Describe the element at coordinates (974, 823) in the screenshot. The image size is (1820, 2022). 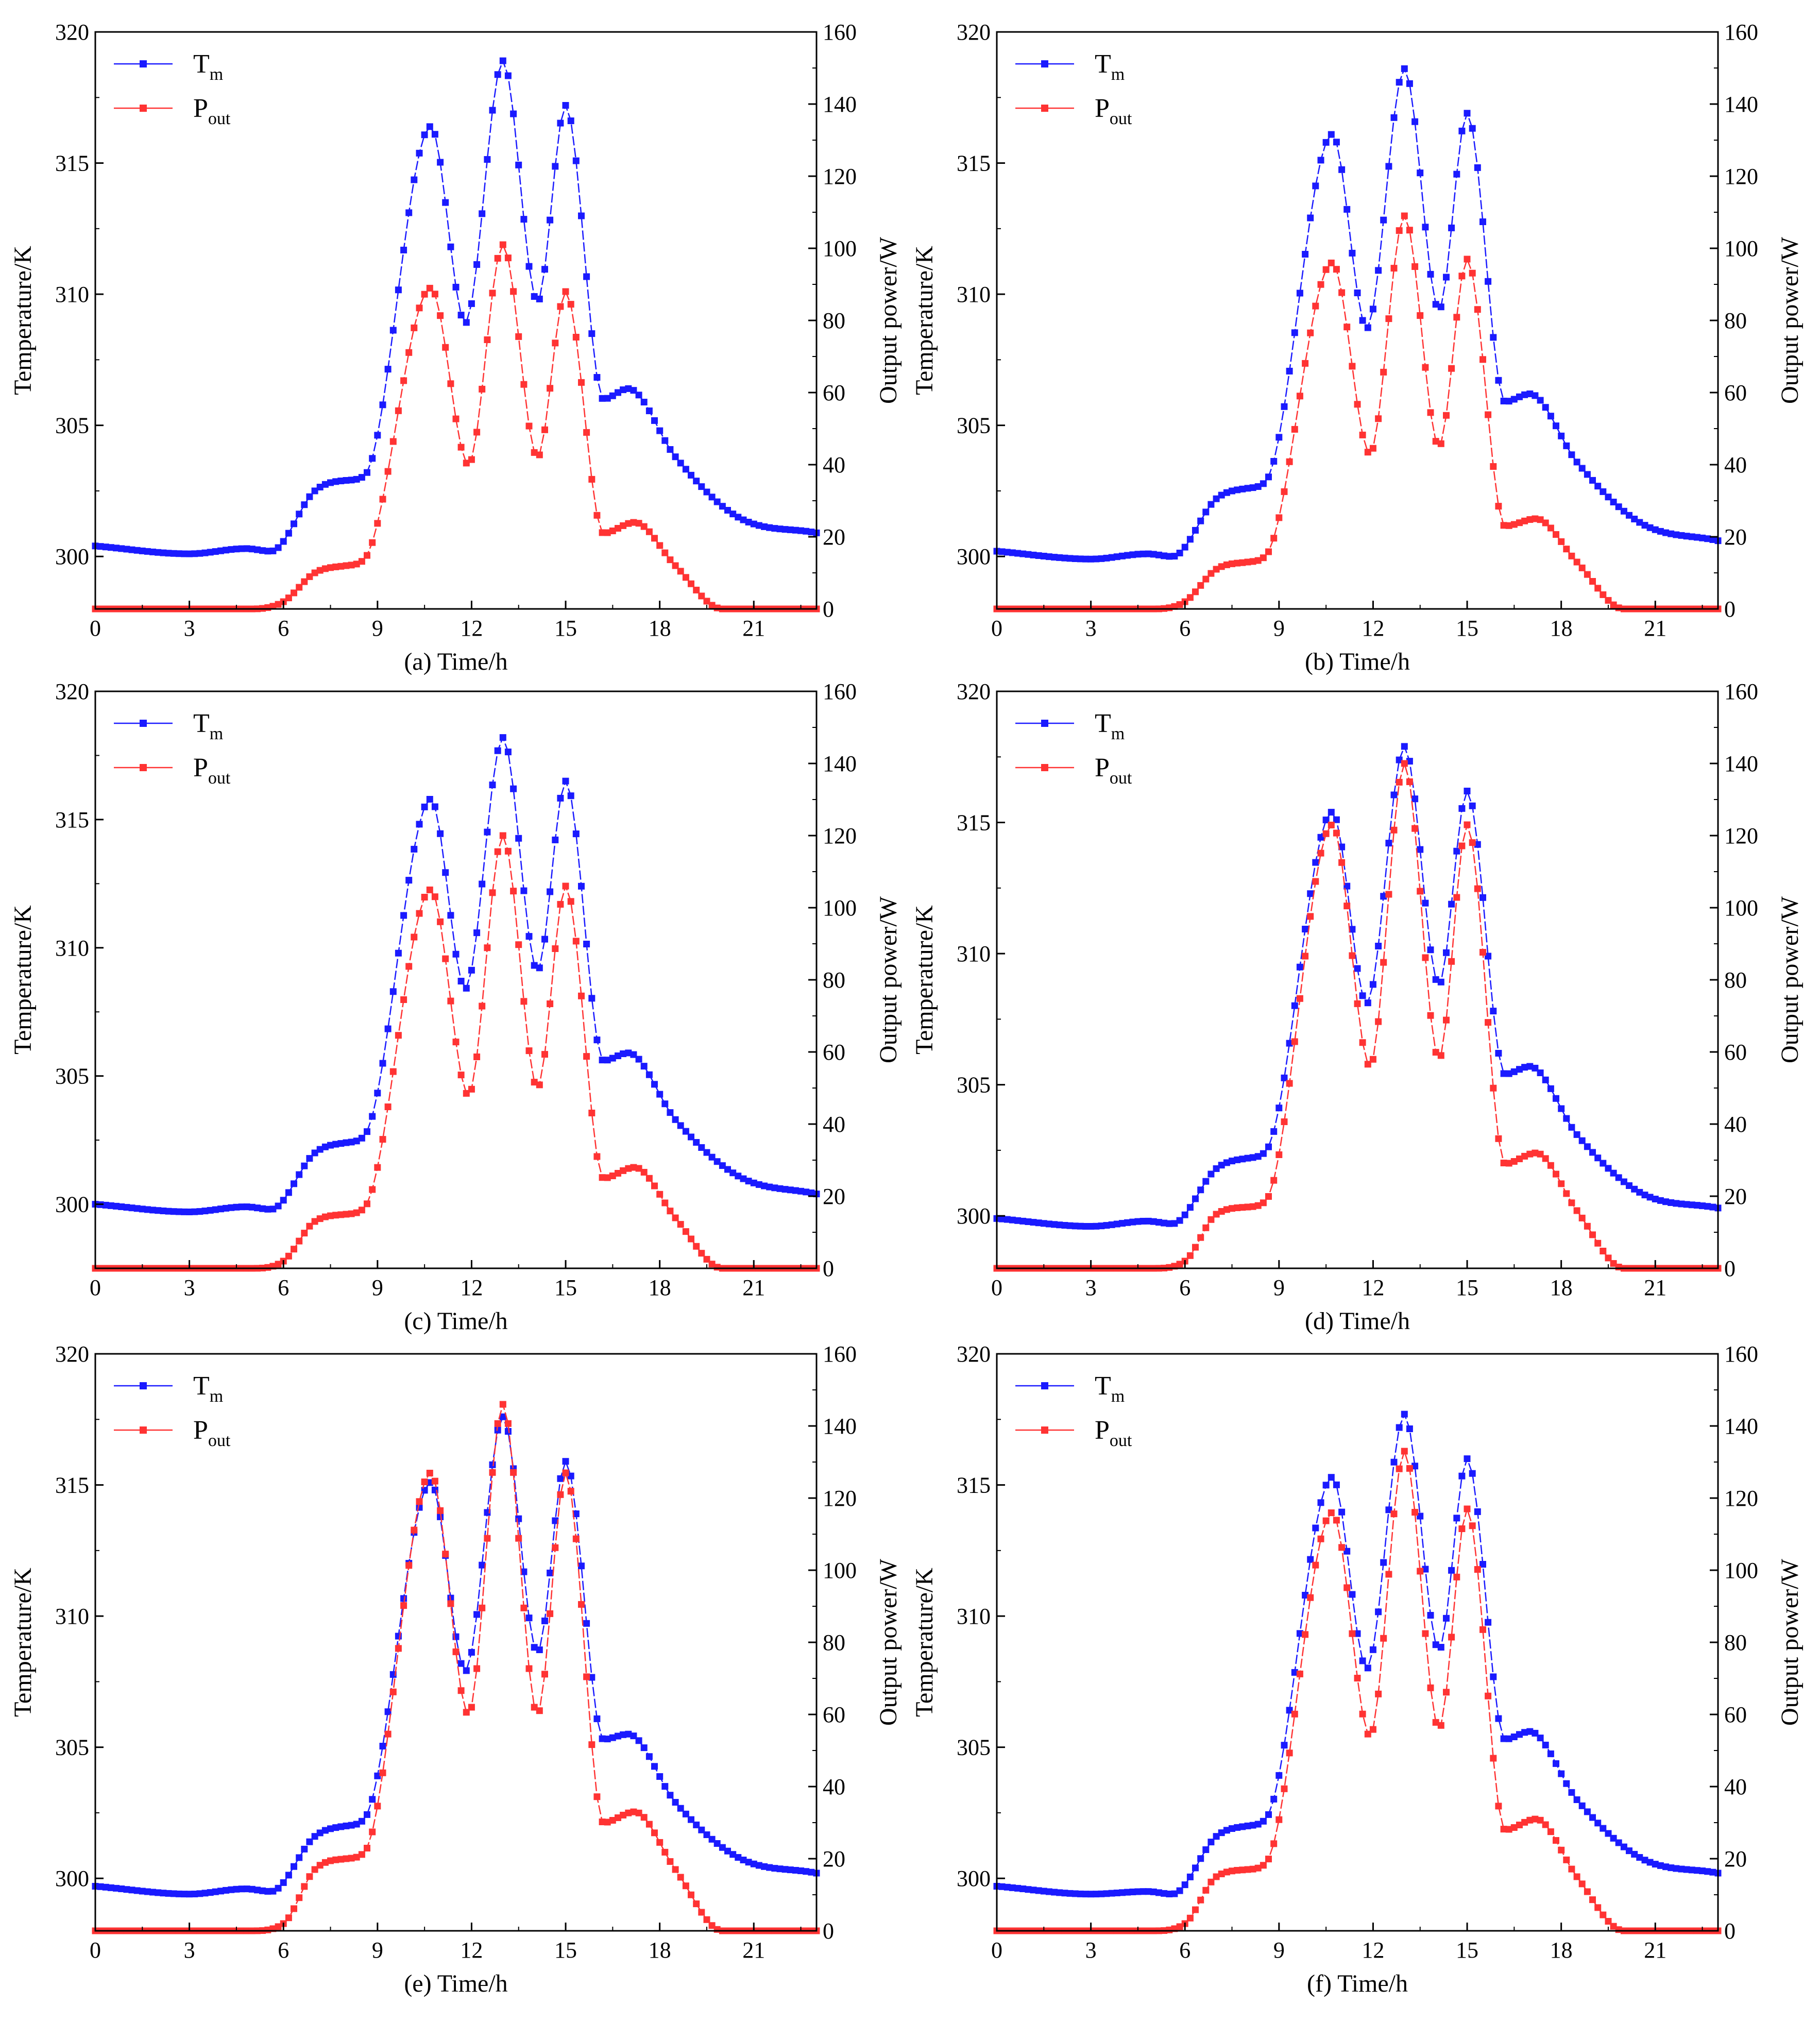
I see `y-left-tick-label: 315` at that location.